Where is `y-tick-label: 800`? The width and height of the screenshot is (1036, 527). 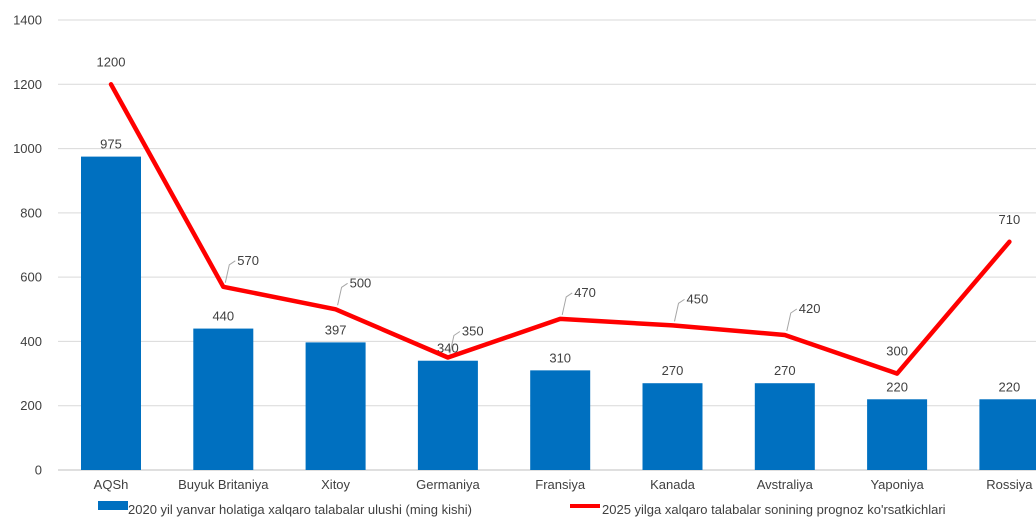
y-tick-label: 800 is located at coordinates (31, 212).